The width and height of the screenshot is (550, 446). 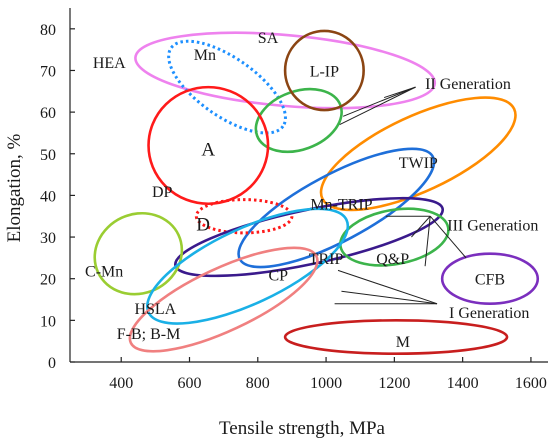 I want to click on y-tick-label: 10, so click(x=48, y=321).